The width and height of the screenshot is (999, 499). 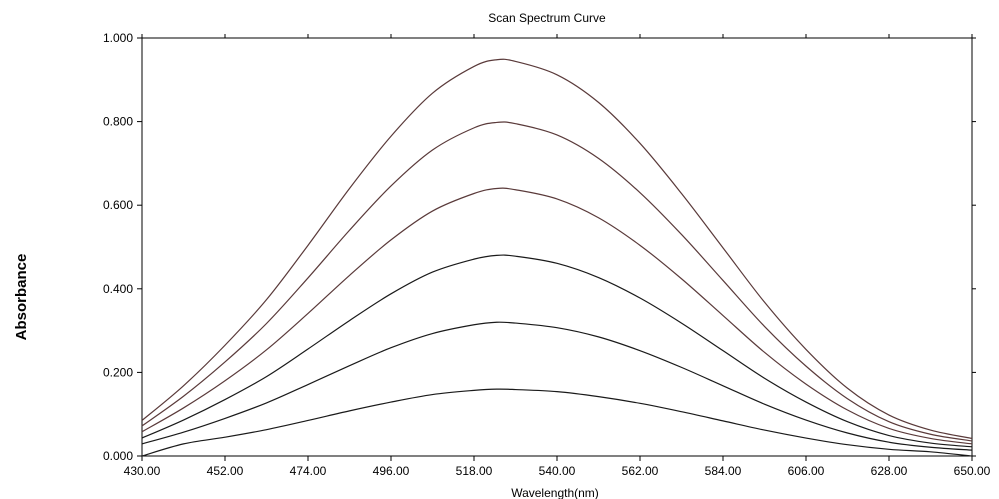 What do you see at coordinates (806, 471) in the screenshot?
I see `x-tick-label: 606.00` at bounding box center [806, 471].